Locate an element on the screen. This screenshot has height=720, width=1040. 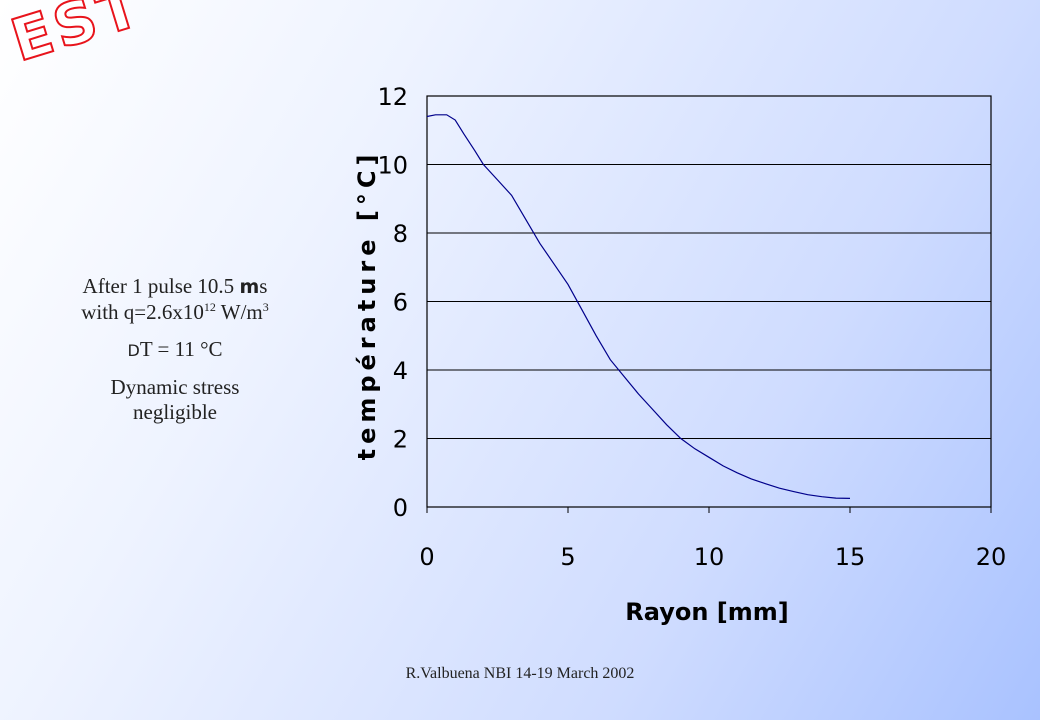
q-exponent: 12 is located at coordinates (209, 307).